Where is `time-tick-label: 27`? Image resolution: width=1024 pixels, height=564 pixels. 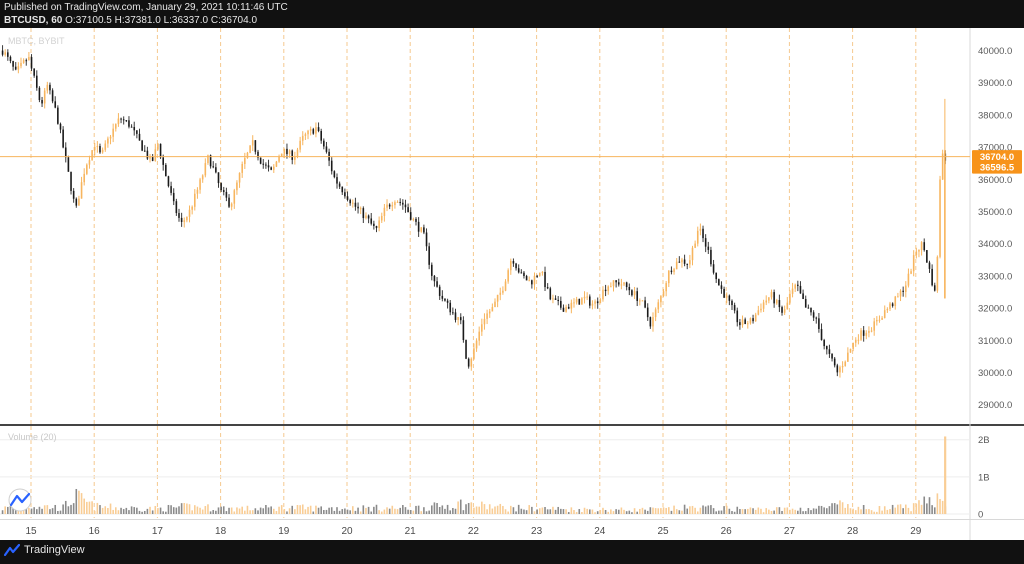
time-tick-label: 27 is located at coordinates (790, 531).